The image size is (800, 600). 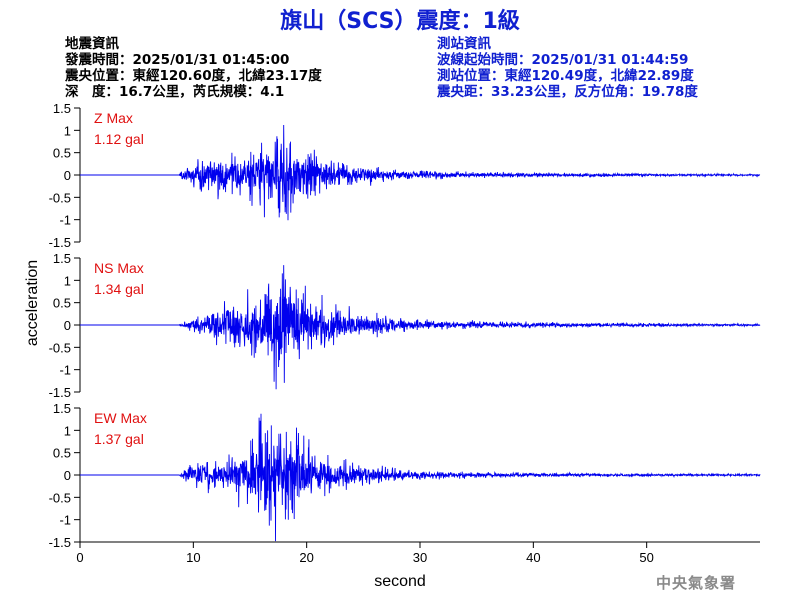 I want to click on x-axis-title: second, so click(x=400, y=581).